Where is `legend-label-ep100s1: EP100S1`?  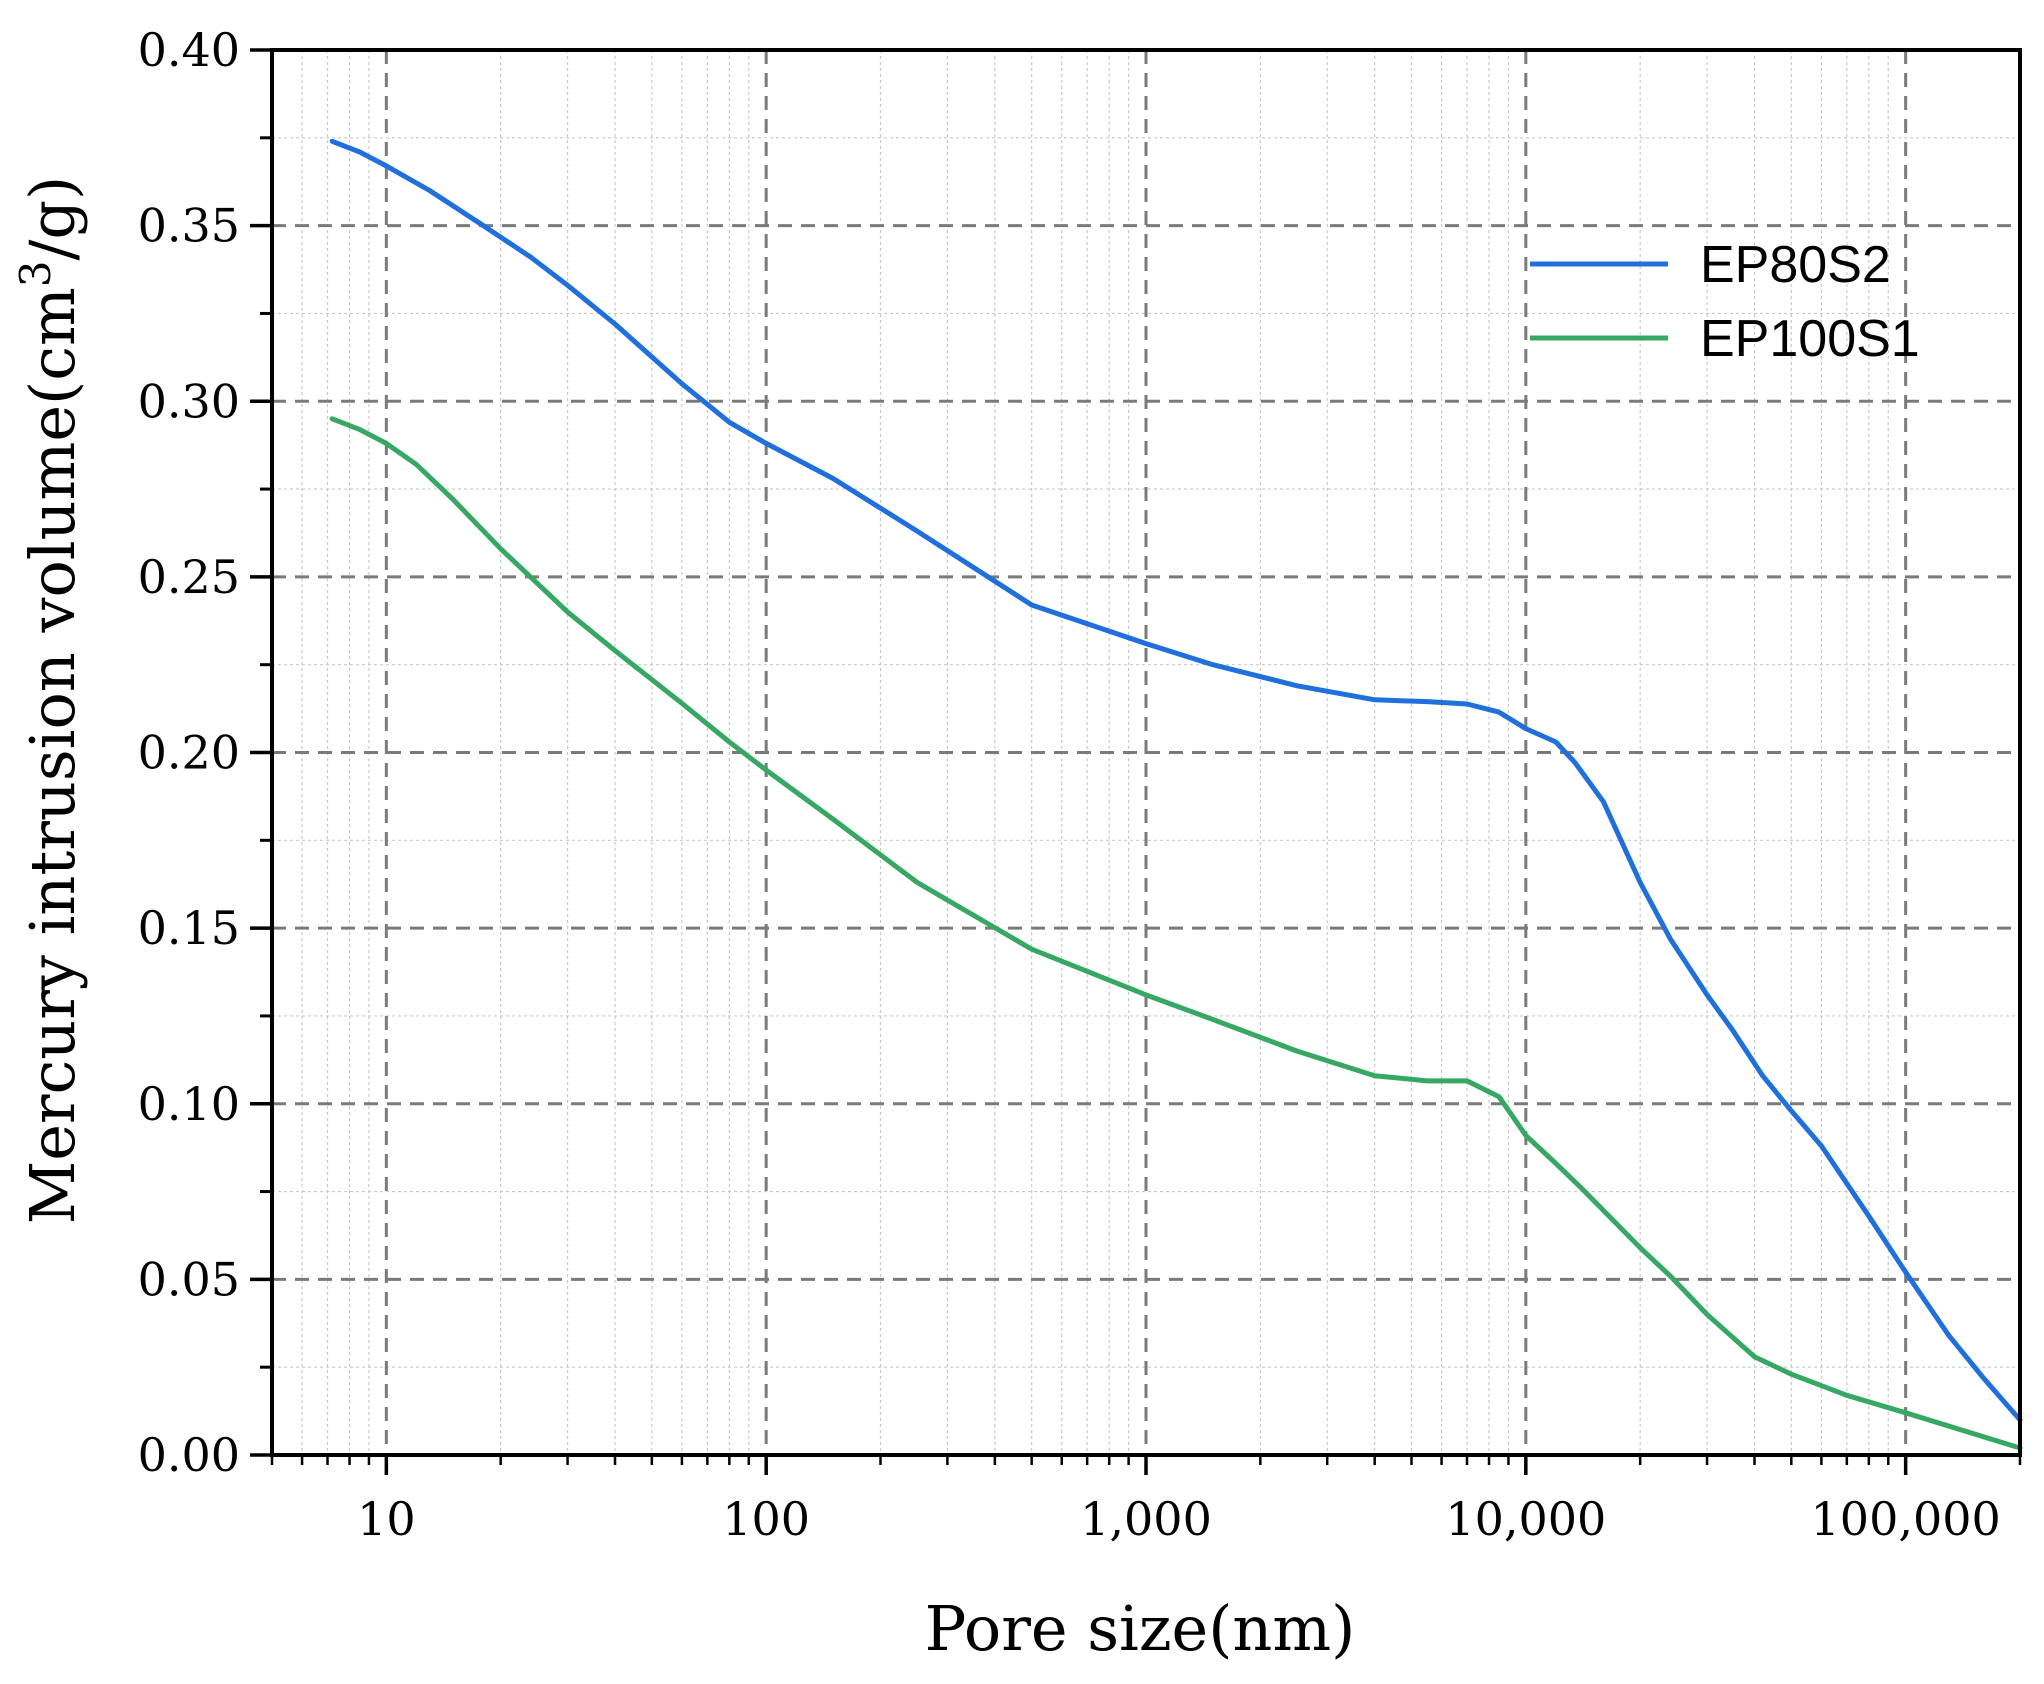
legend-label-ep100s1: EP100S1 is located at coordinates (1810, 339).